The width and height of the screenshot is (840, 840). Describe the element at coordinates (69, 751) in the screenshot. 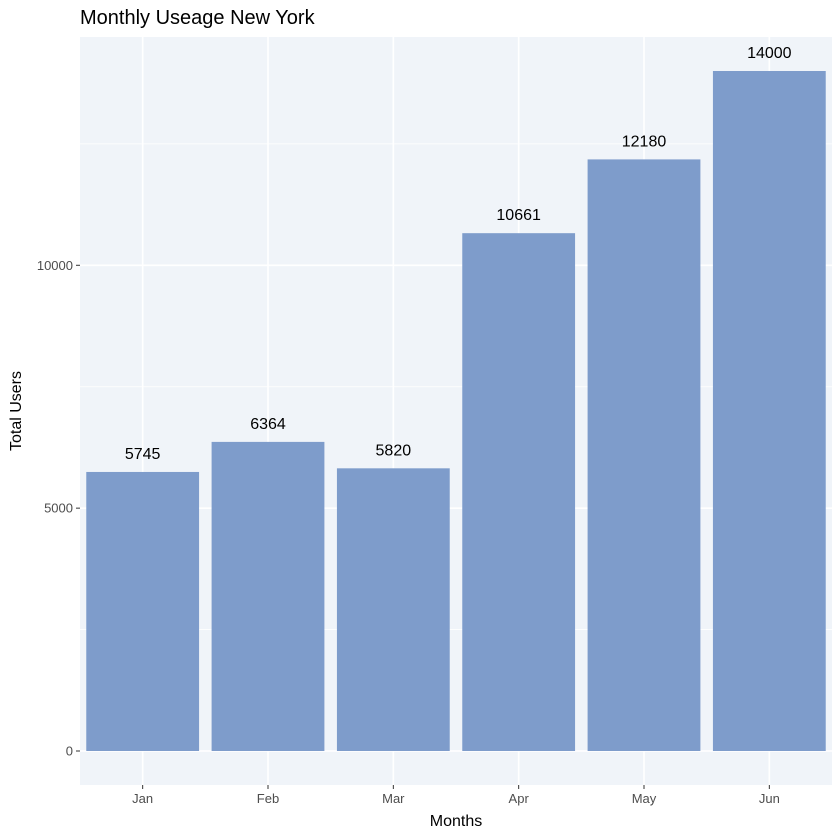

I see `y-tick-label: 0` at that location.